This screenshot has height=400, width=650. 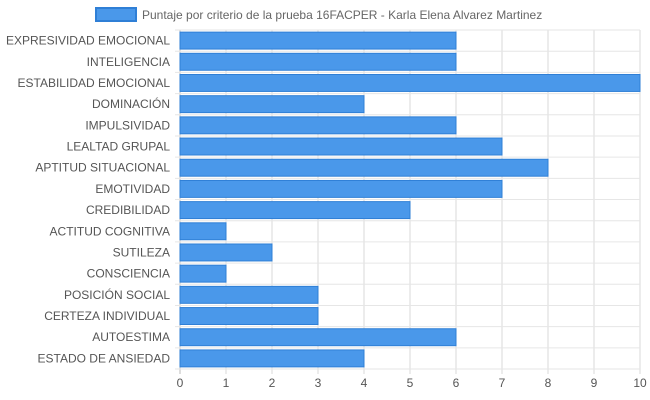 I want to click on y-tick-label: ESTADO DE ANSIEDAD, so click(x=104, y=358).